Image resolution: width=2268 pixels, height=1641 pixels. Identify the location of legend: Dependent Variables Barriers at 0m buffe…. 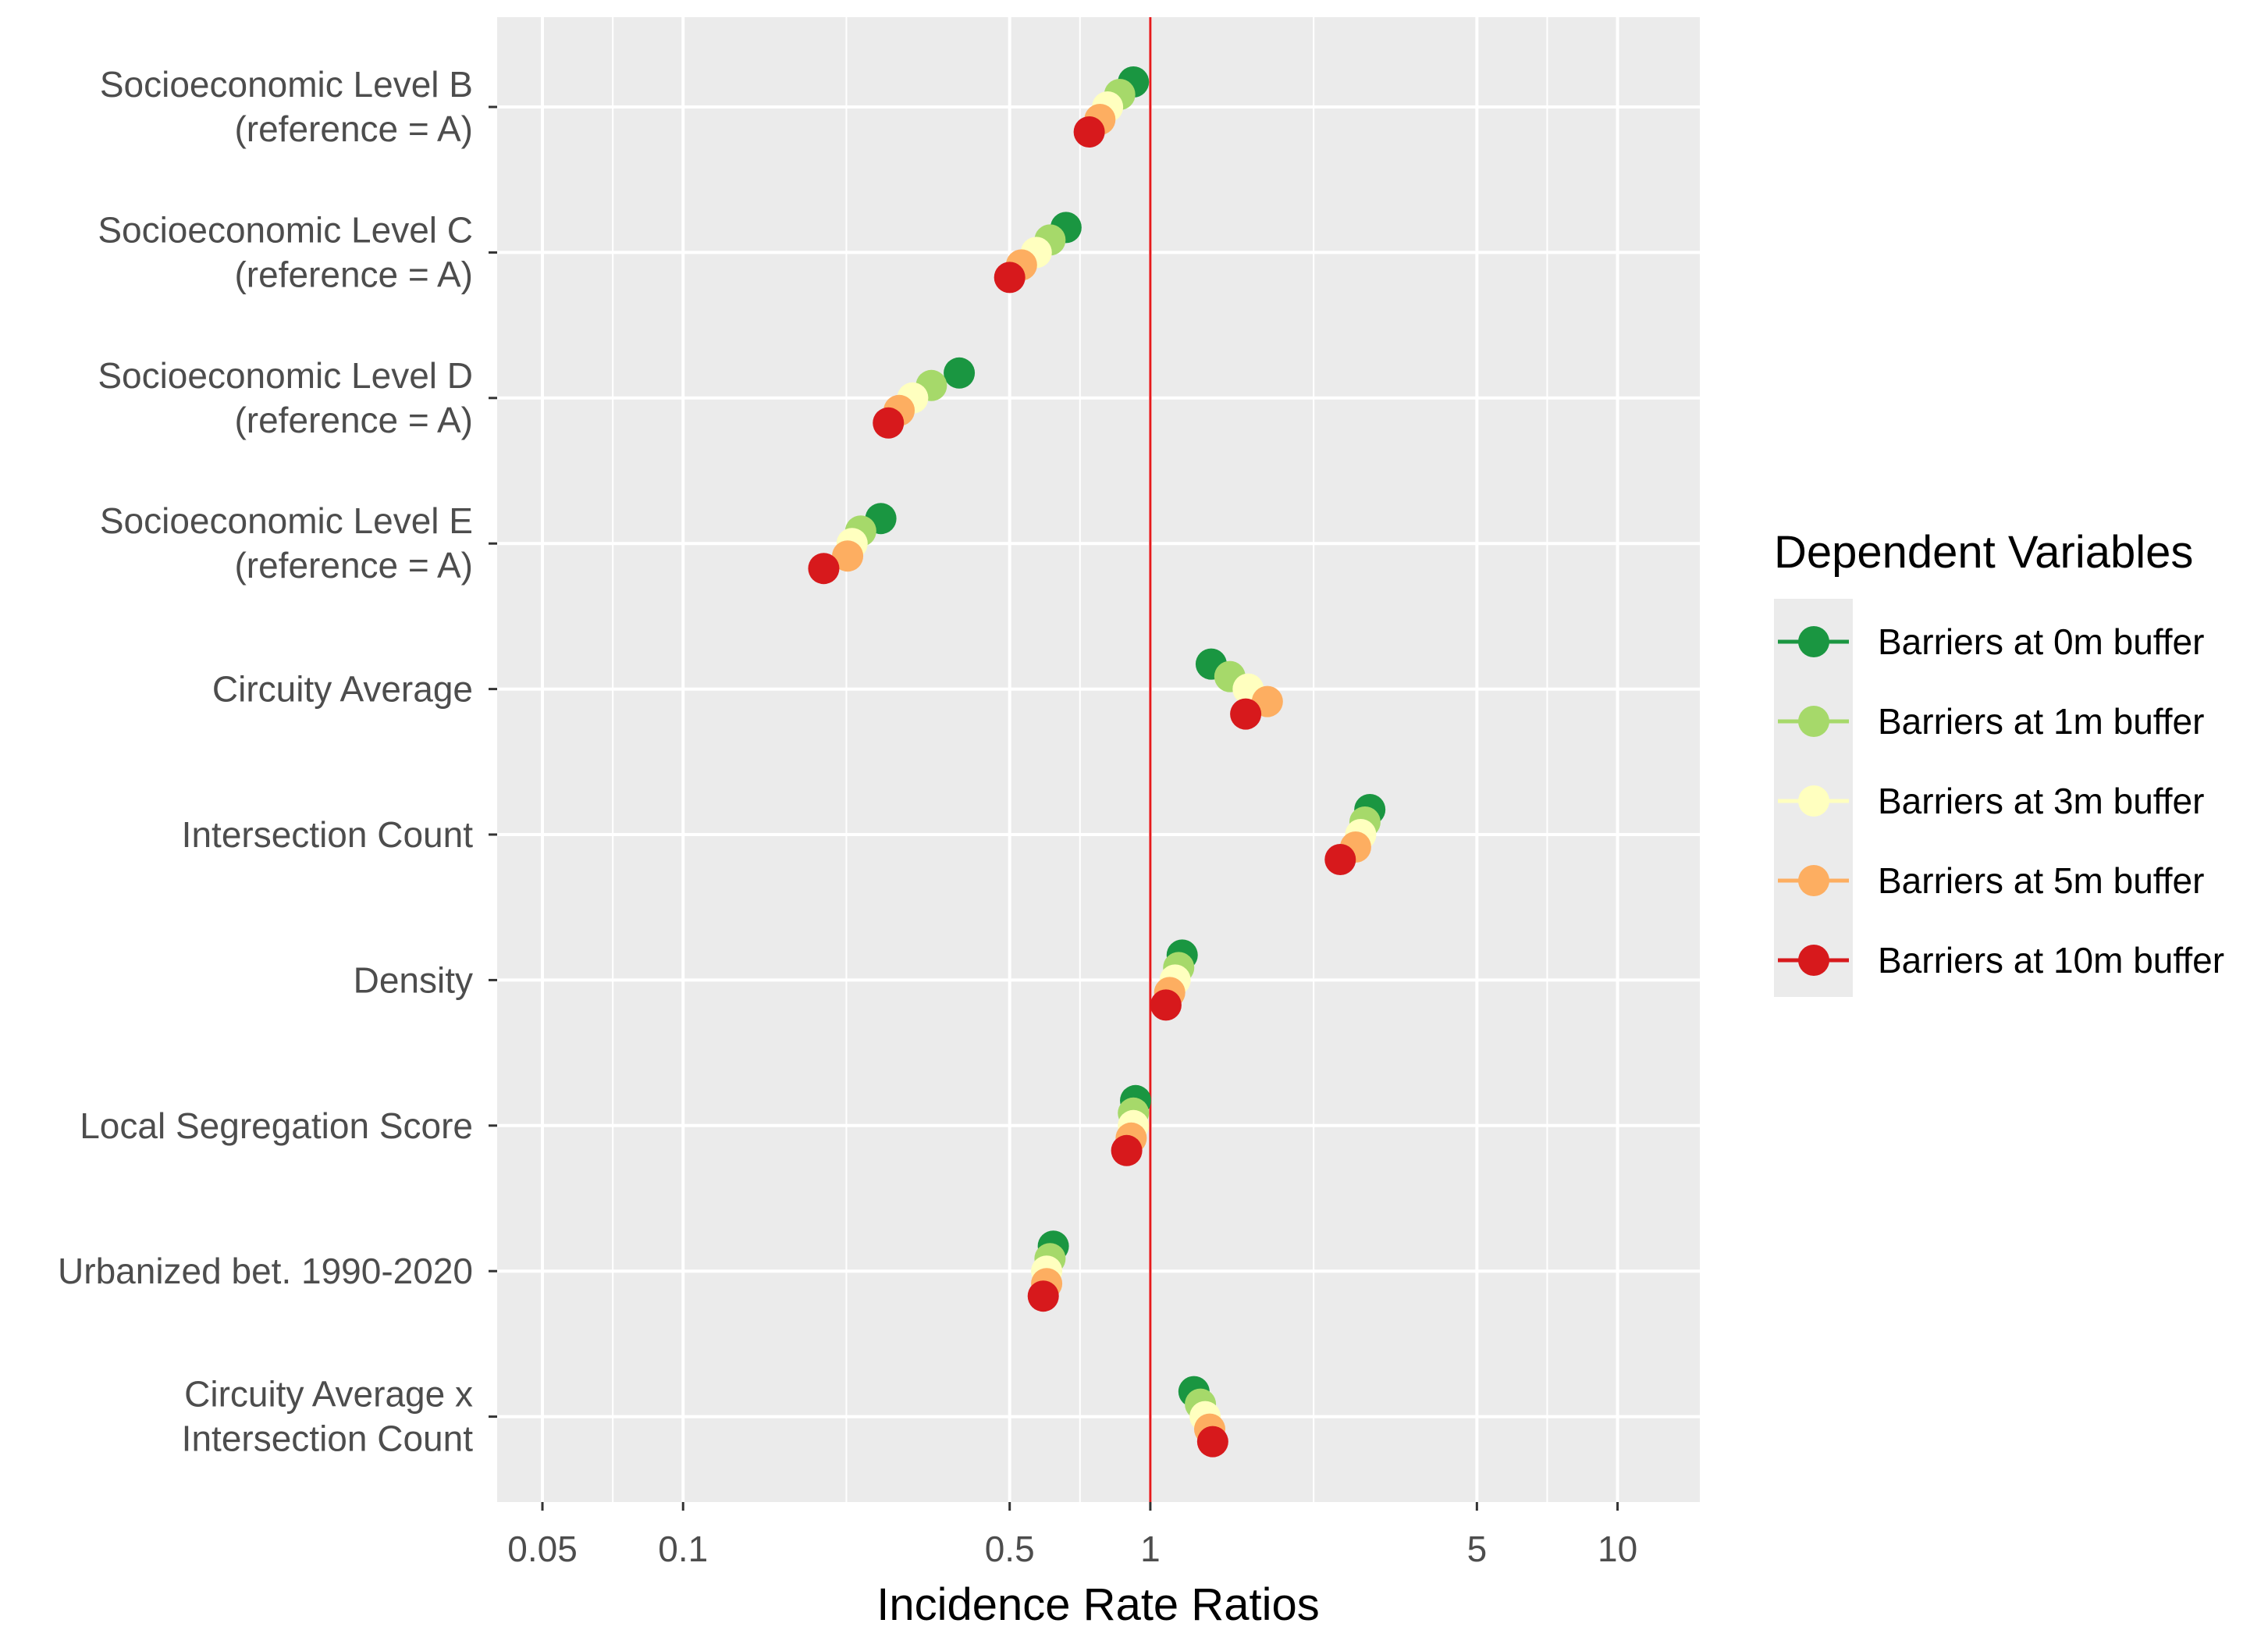
(1999, 762).